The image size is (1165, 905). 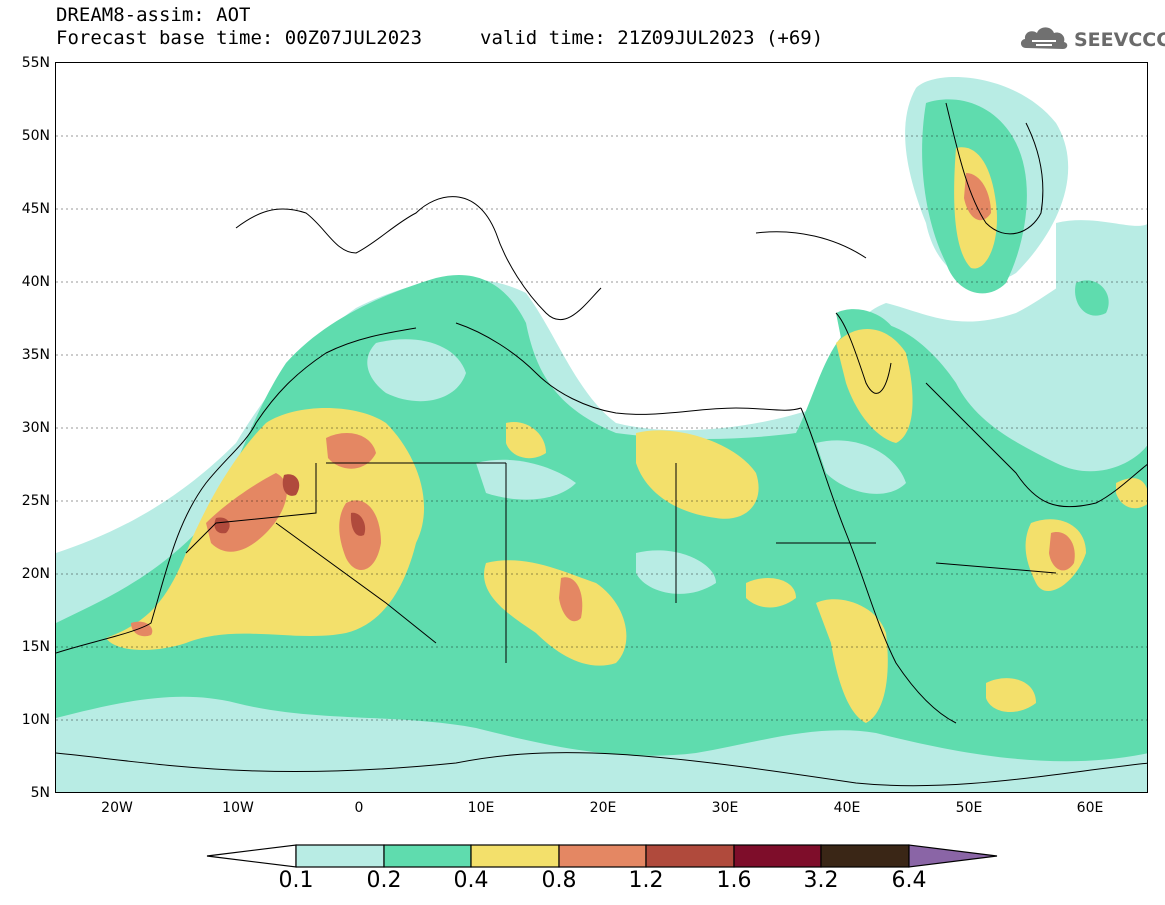 I want to click on colorbar-label: 0.8, so click(x=559, y=880).